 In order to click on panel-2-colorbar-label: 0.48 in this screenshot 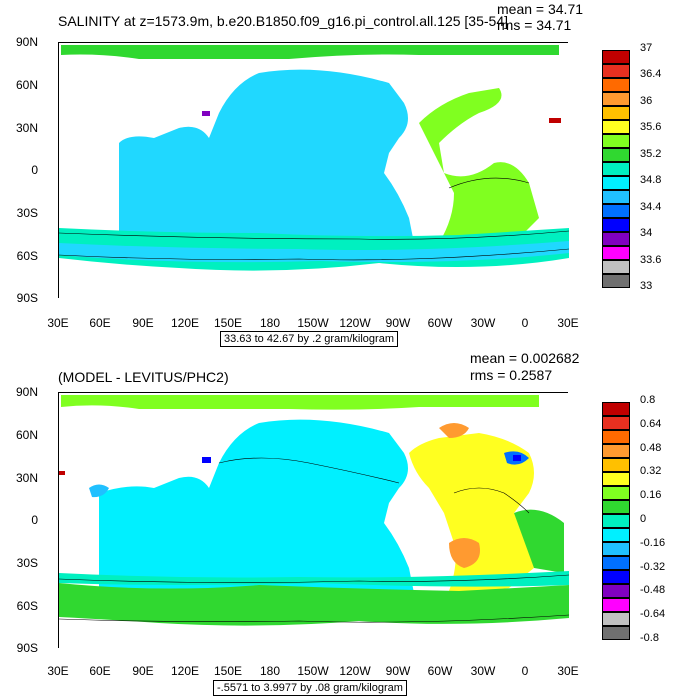, I will do `click(651, 447)`.